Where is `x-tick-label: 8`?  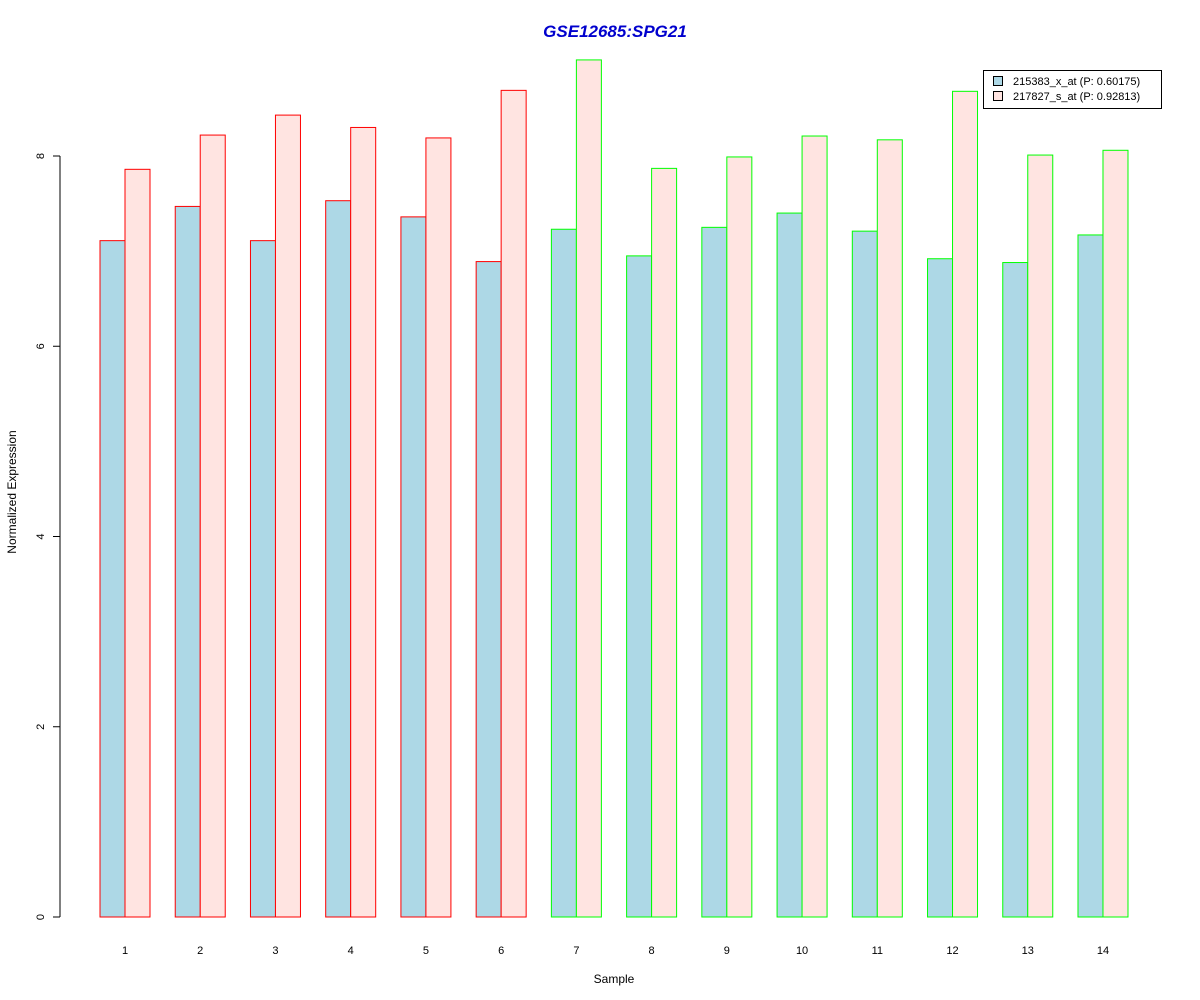
x-tick-label: 8 is located at coordinates (652, 951).